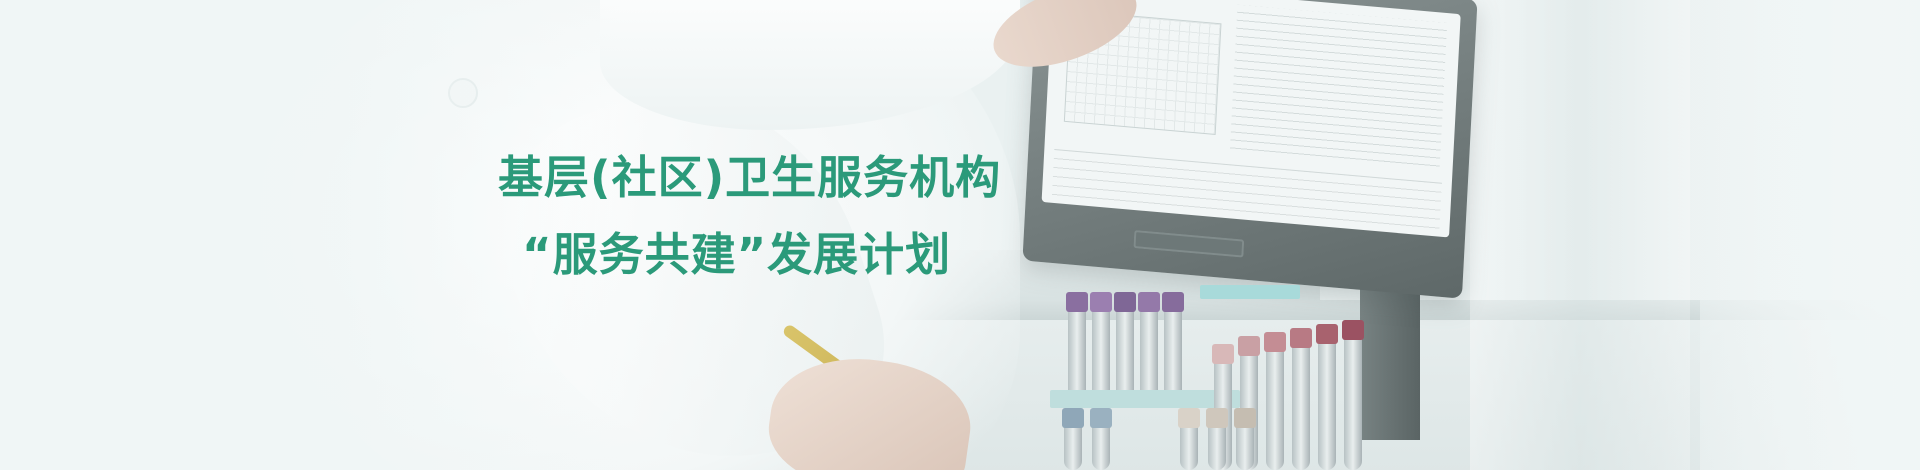 The height and width of the screenshot is (470, 1920). What do you see at coordinates (1189, 244) in the screenshot?
I see `monitor-brand-plate` at bounding box center [1189, 244].